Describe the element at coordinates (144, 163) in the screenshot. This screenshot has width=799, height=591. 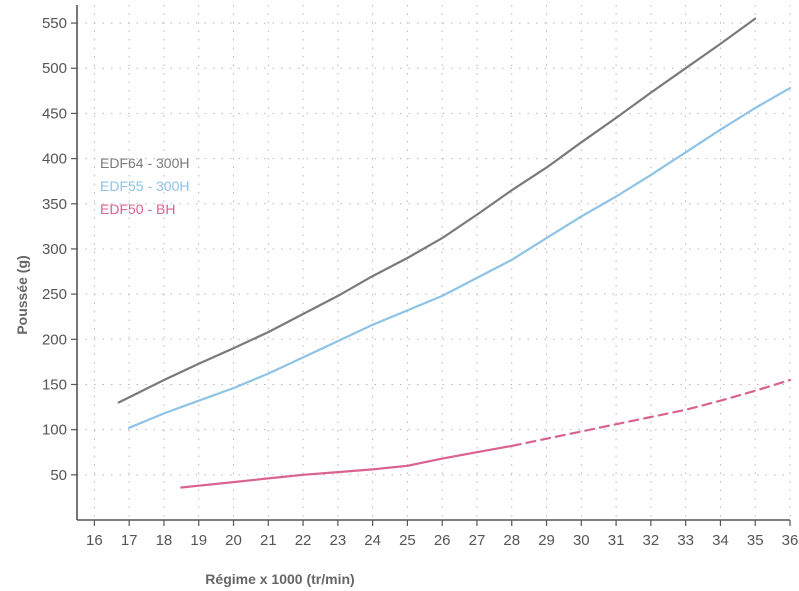
I see `legend-entry: EDF64 - 300H` at that location.